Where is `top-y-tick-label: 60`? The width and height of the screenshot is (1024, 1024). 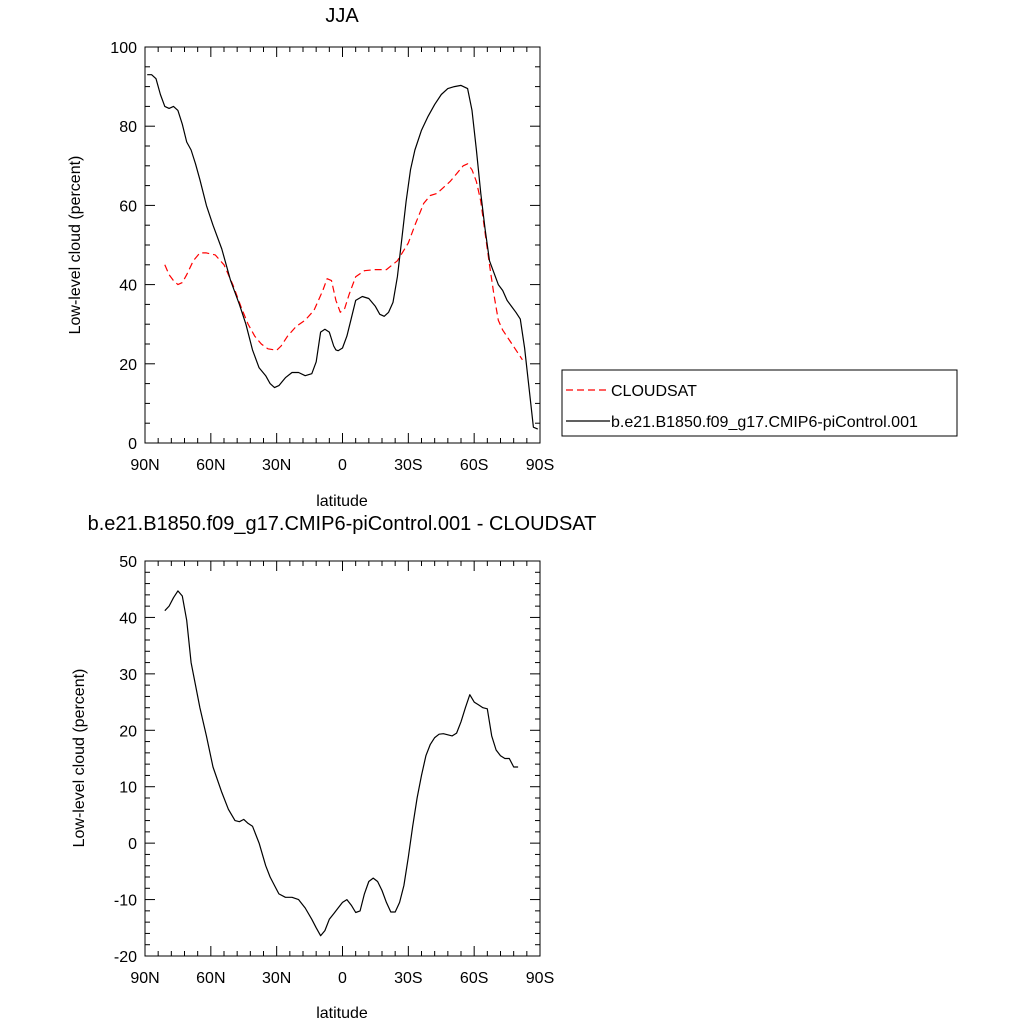
top-y-tick-label: 60 is located at coordinates (128, 206).